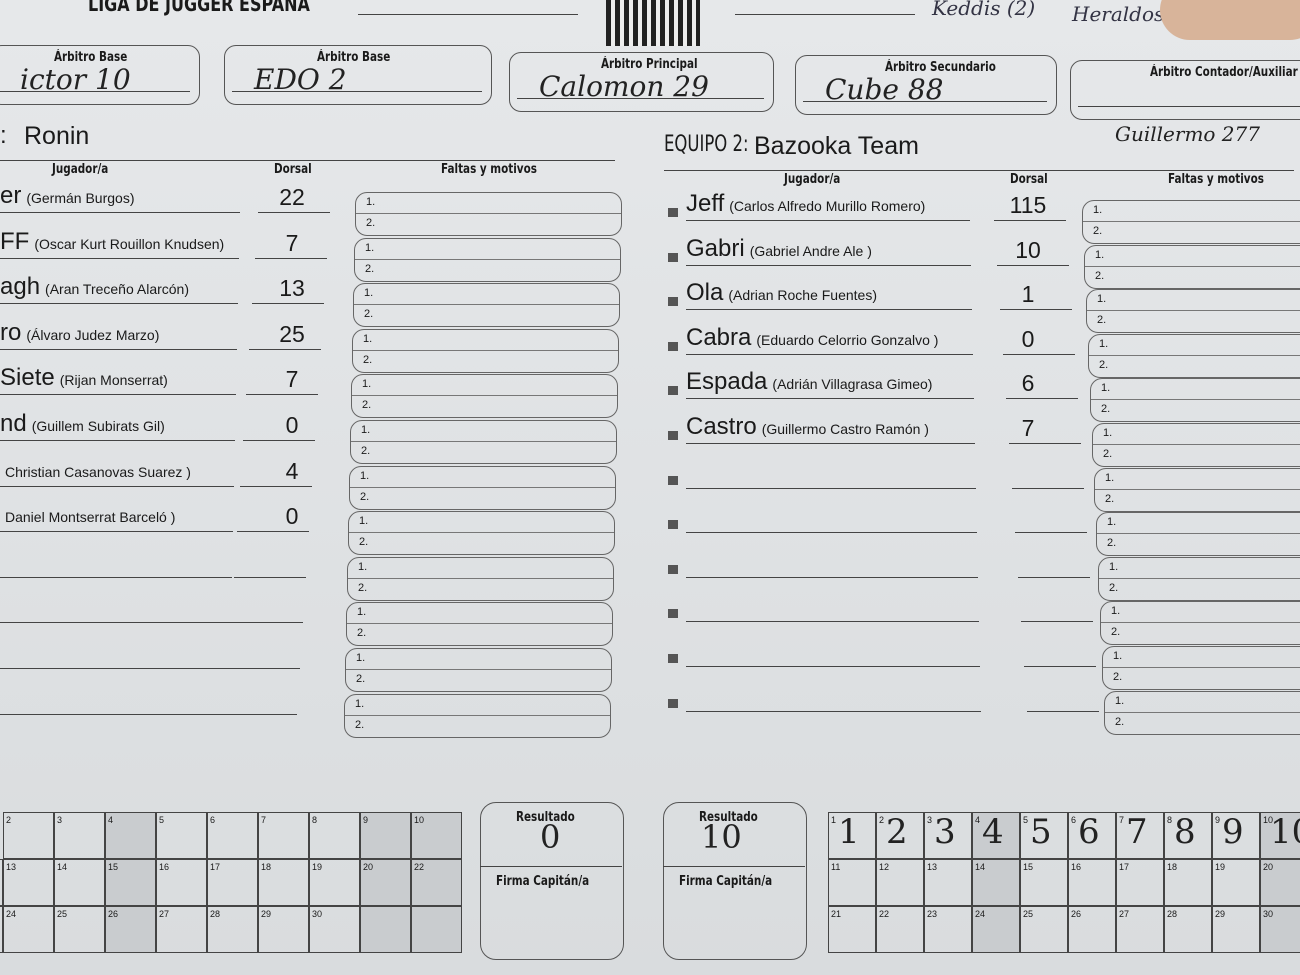 The image size is (1300, 975). I want to click on grid-cell-left: 9, so click(385, 835).